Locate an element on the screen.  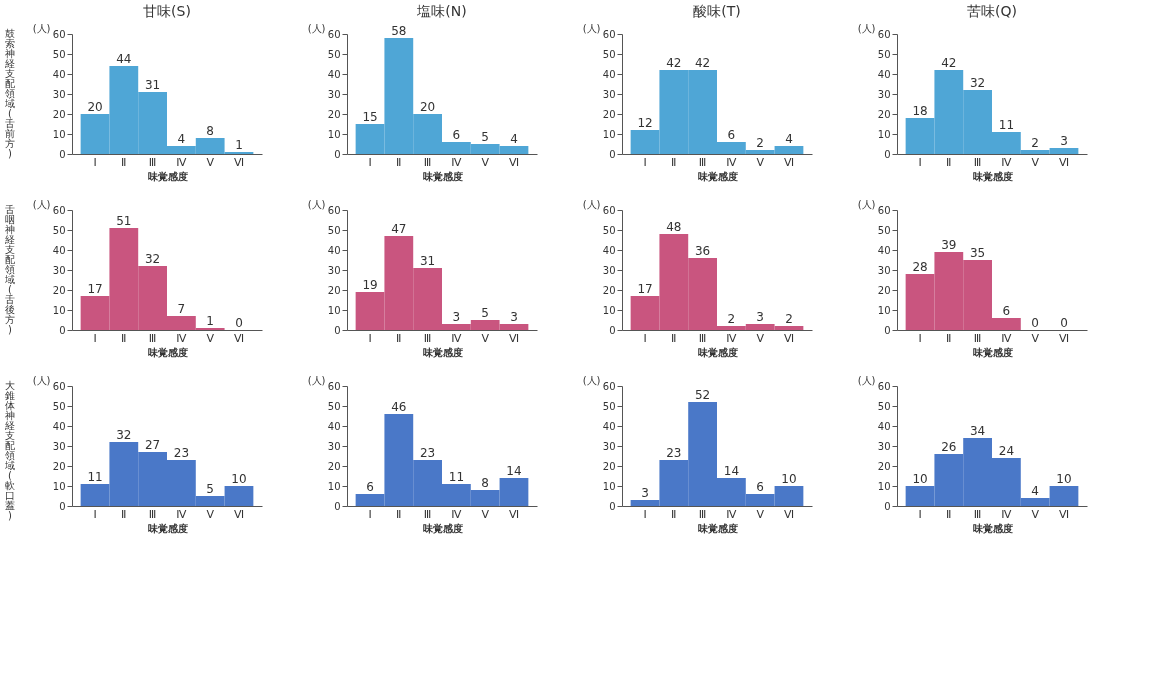
data-label: 36 is located at coordinates (702, 251).